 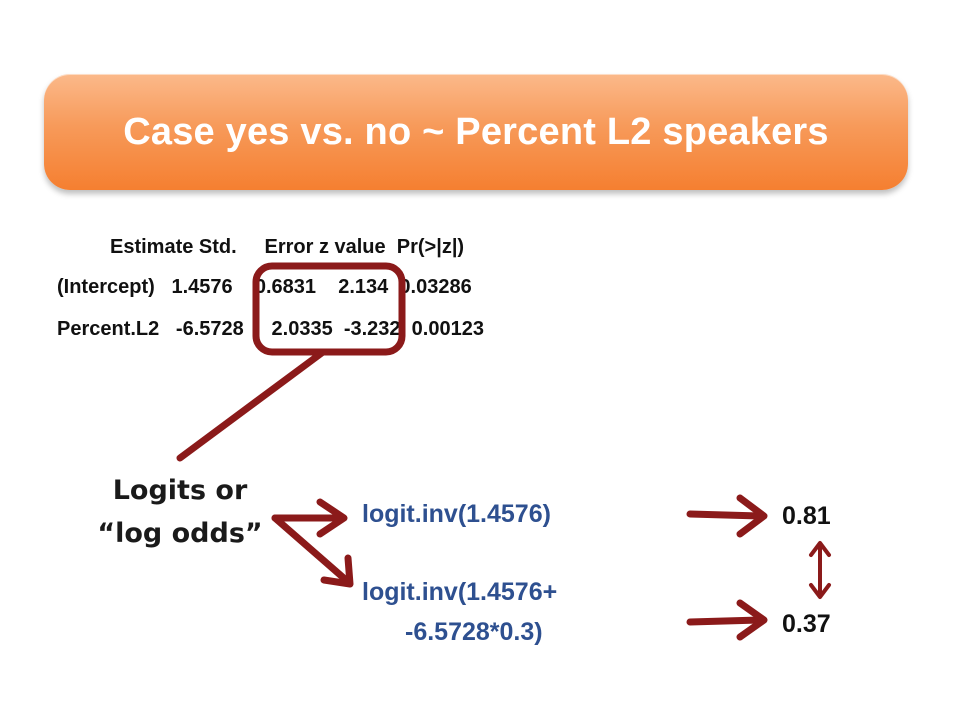 I want to click on regression-percent-row: Percent.L2 -6.5728 2.0335 -3.232 0.00123, so click(x=270, y=329).